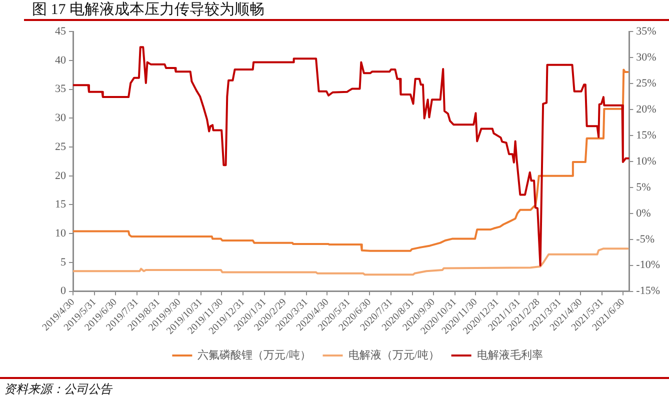 The width and height of the screenshot is (669, 400). Describe the element at coordinates (643, 213) in the screenshot. I see `y2-tick-label: 0%` at that location.